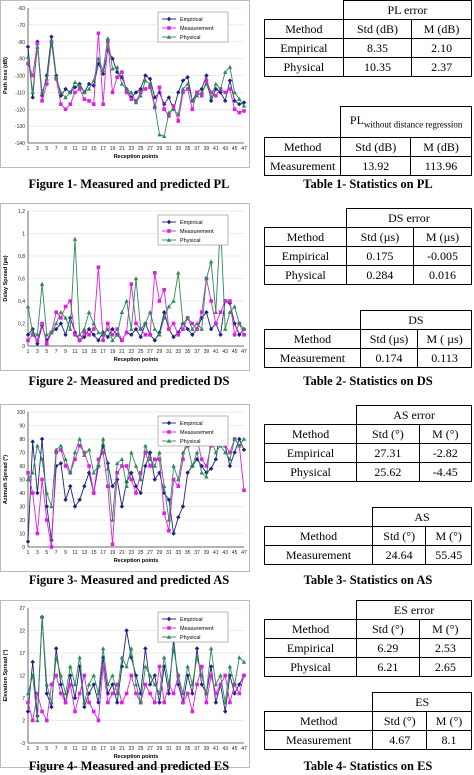 This screenshot has width=474, height=775. What do you see at coordinates (65, 352) in the screenshot?
I see `x-tick-label: 9` at bounding box center [65, 352].